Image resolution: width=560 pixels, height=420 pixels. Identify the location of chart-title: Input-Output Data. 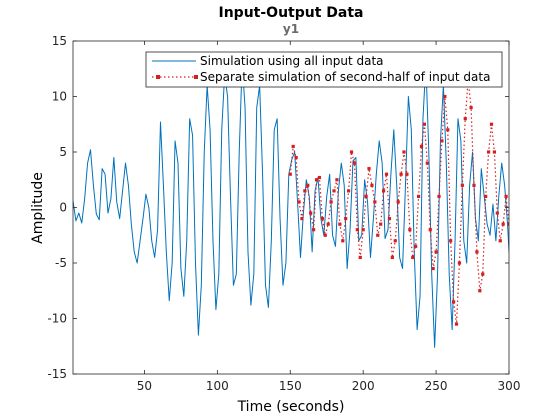
(291, 13).